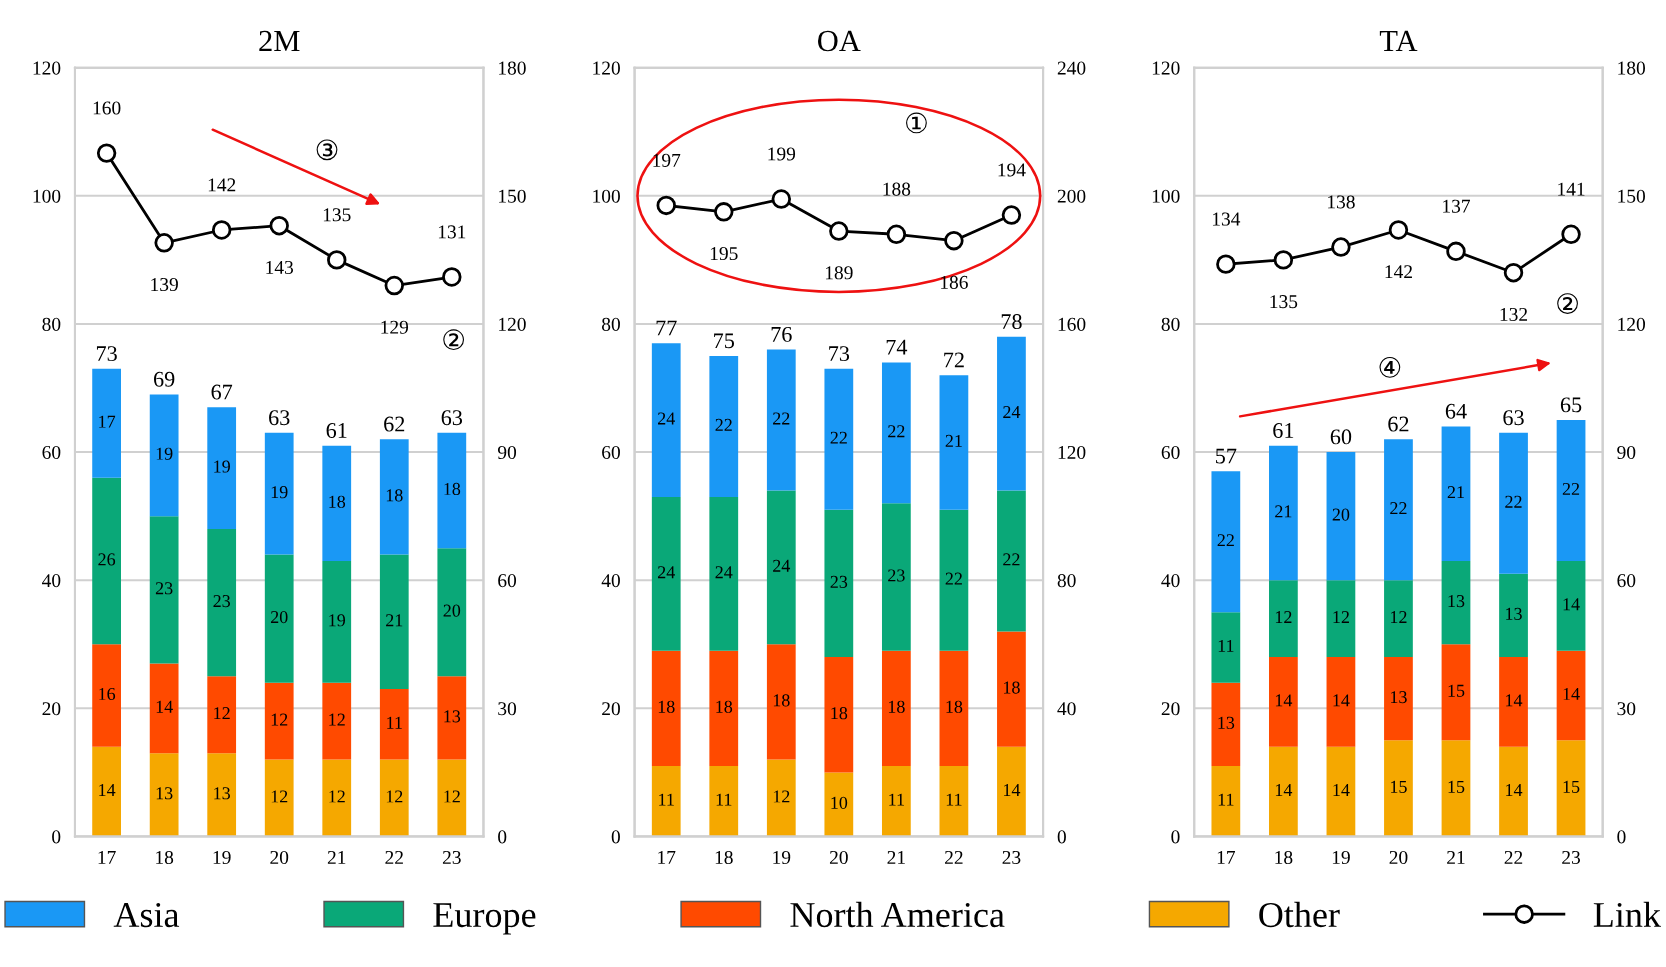 This screenshot has width=1666, height=967. What do you see at coordinates (1284, 302) in the screenshot?
I see `data-label: 135` at bounding box center [1284, 302].